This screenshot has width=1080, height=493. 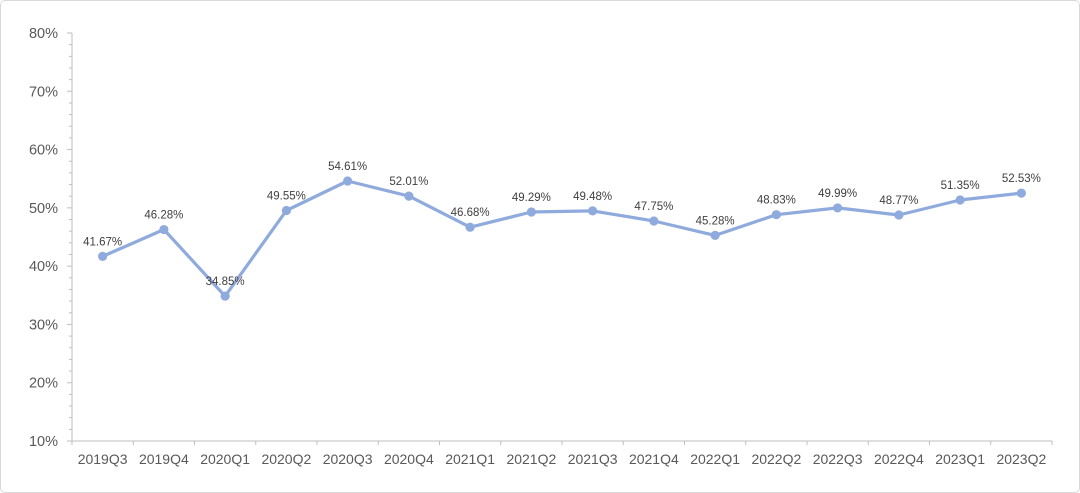 I want to click on y-tick-label: 70%, so click(x=43, y=92).